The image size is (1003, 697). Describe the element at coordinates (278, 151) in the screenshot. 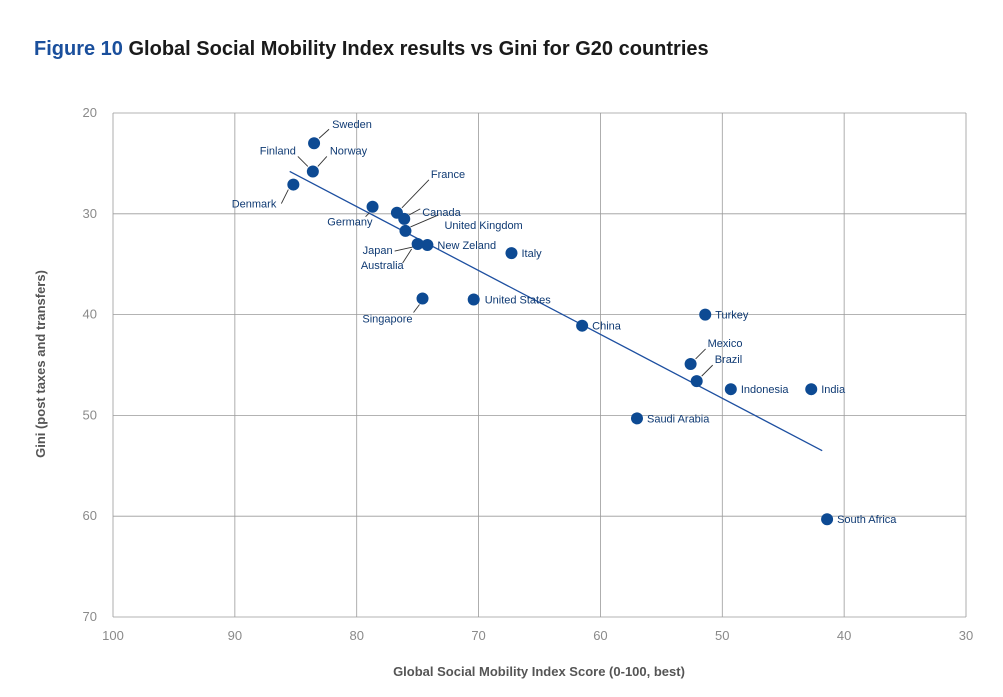

I see `point-label: Finland` at that location.